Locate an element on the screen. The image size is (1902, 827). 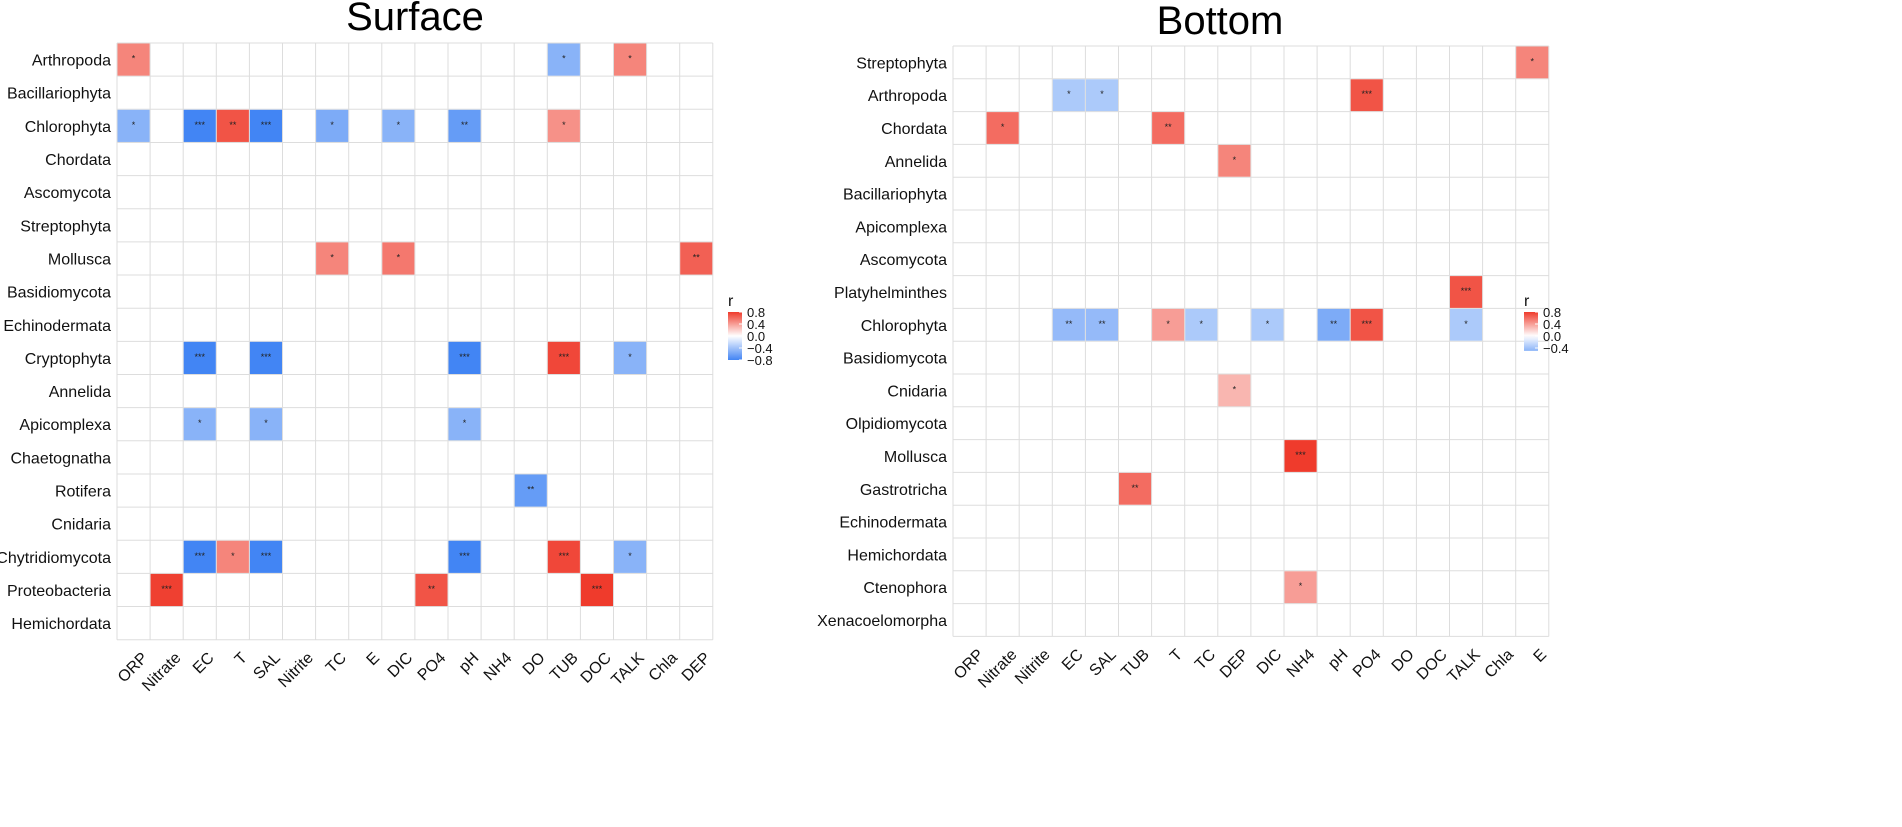
column-label: DOC is located at coordinates (1432, 664).